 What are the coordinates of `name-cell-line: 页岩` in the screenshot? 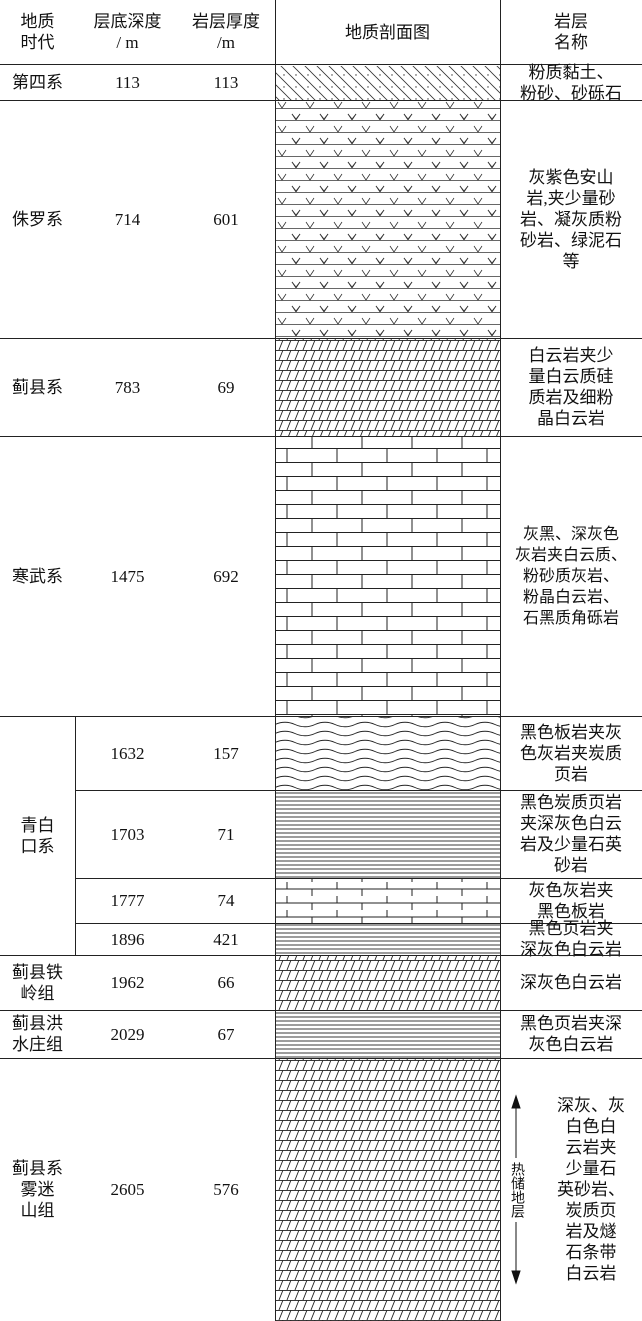 It's located at (571, 774).